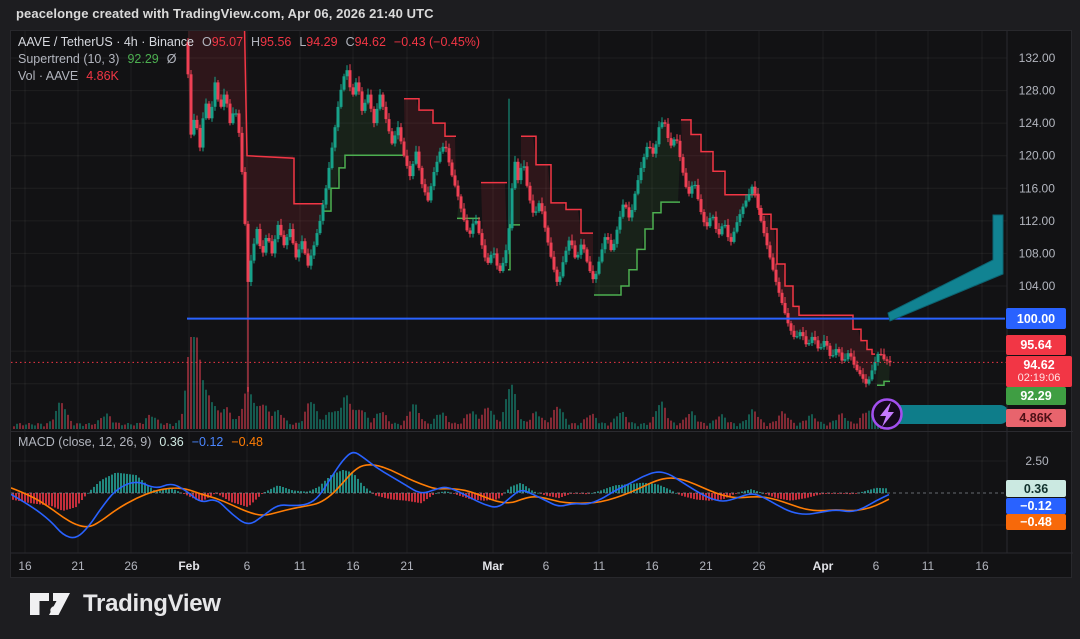  I want to click on projection-arrow-drawing, so click(945, 268).